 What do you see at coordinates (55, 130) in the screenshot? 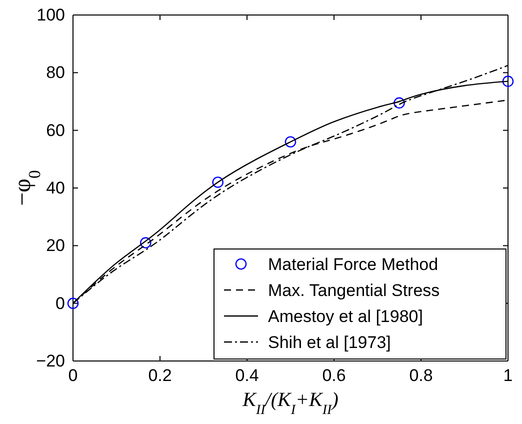
I see `y-tick-label: 60` at bounding box center [55, 130].